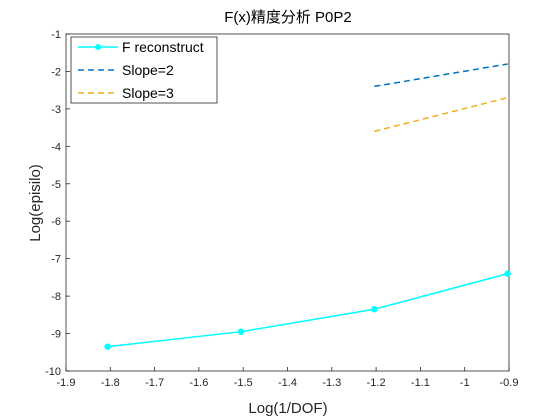 This screenshot has width=560, height=420. What do you see at coordinates (56, 110) in the screenshot?
I see `y-tick-label: -3` at bounding box center [56, 110].